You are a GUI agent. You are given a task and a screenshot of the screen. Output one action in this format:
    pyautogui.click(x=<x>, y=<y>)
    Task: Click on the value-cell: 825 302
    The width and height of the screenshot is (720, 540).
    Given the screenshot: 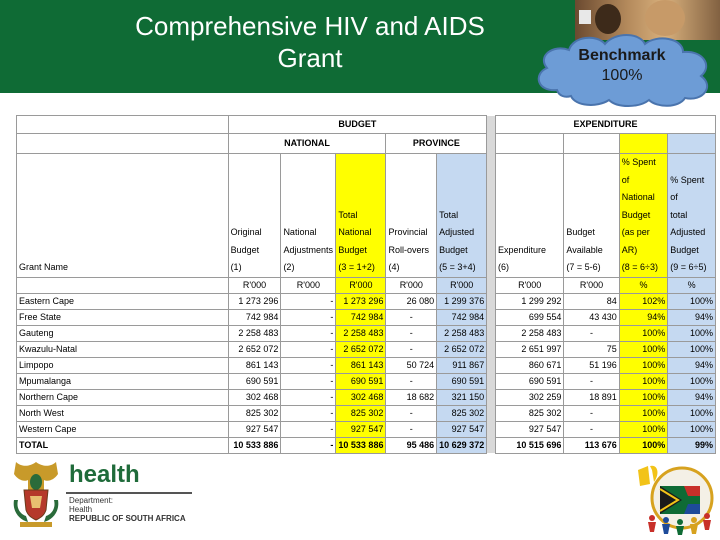 What is the action you would take?
    pyautogui.click(x=361, y=413)
    